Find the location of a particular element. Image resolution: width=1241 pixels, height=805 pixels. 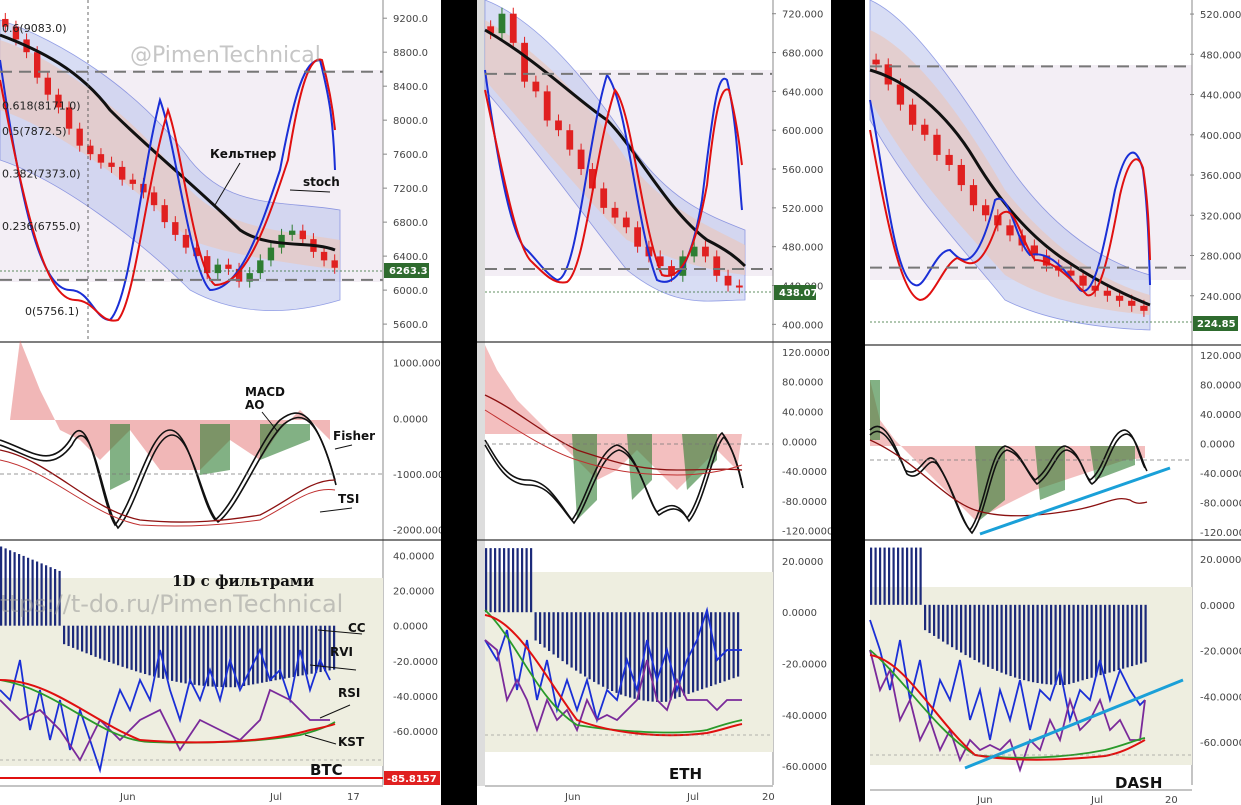

btc-price-tick-label: 8400.0 is located at coordinates (410, 87).